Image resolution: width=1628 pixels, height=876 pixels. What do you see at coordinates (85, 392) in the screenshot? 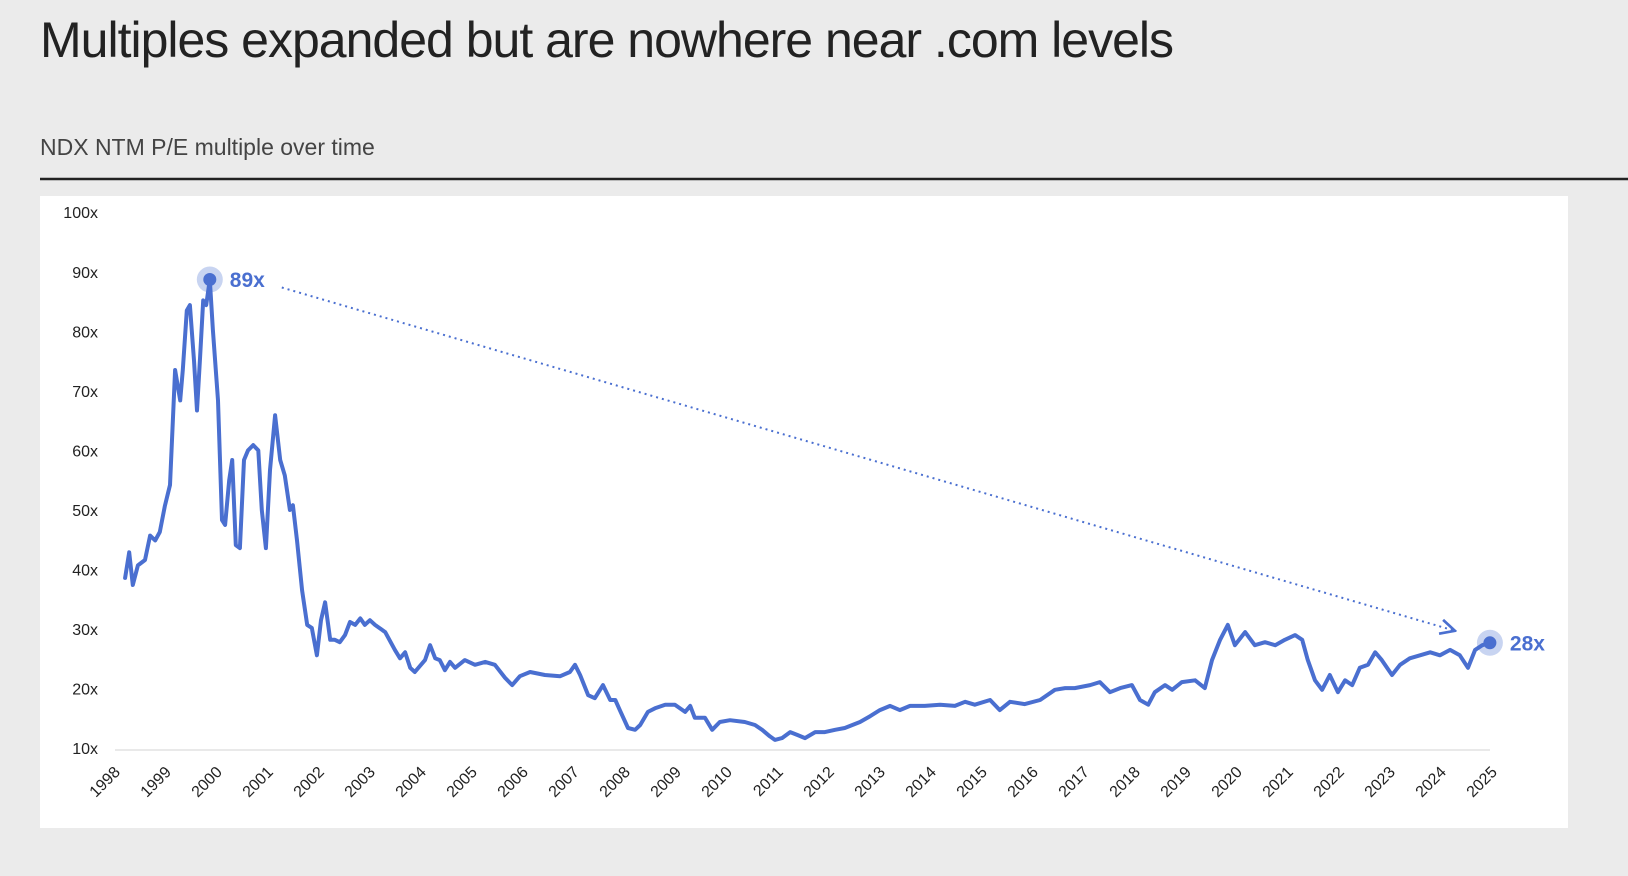
I see `y-tick-label: 70x` at bounding box center [85, 392].